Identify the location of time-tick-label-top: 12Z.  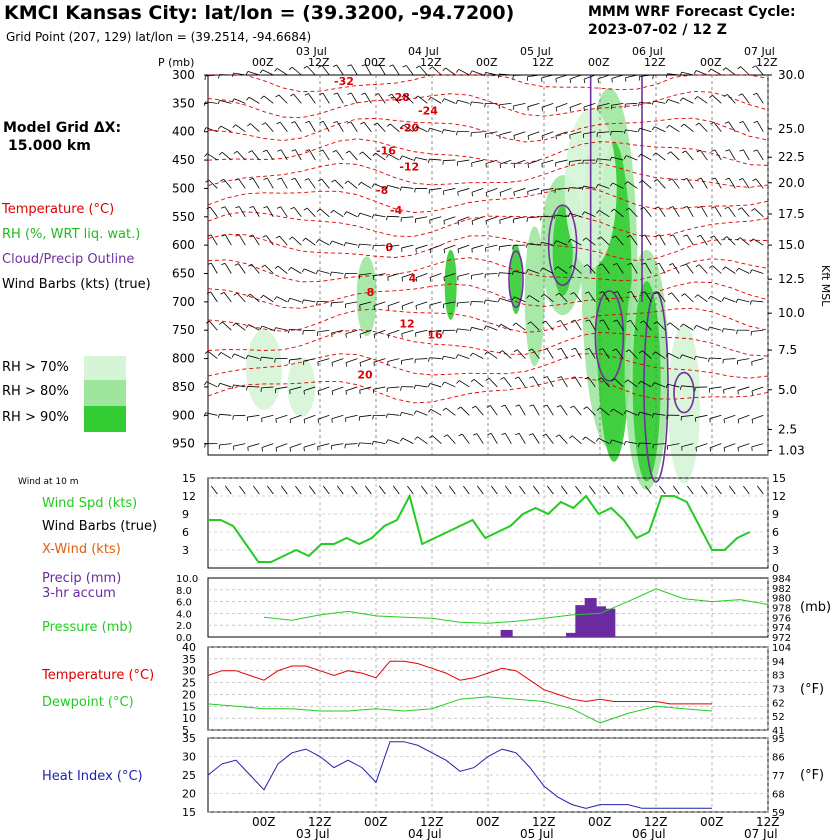
(767, 62).